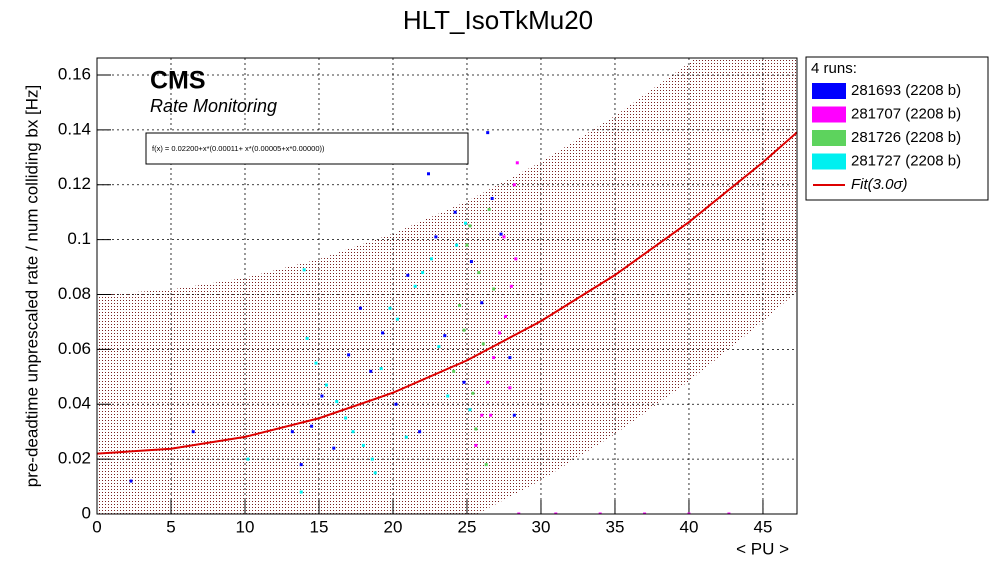 The height and width of the screenshot is (572, 996). I want to click on x-tick-label: 15, so click(319, 526).